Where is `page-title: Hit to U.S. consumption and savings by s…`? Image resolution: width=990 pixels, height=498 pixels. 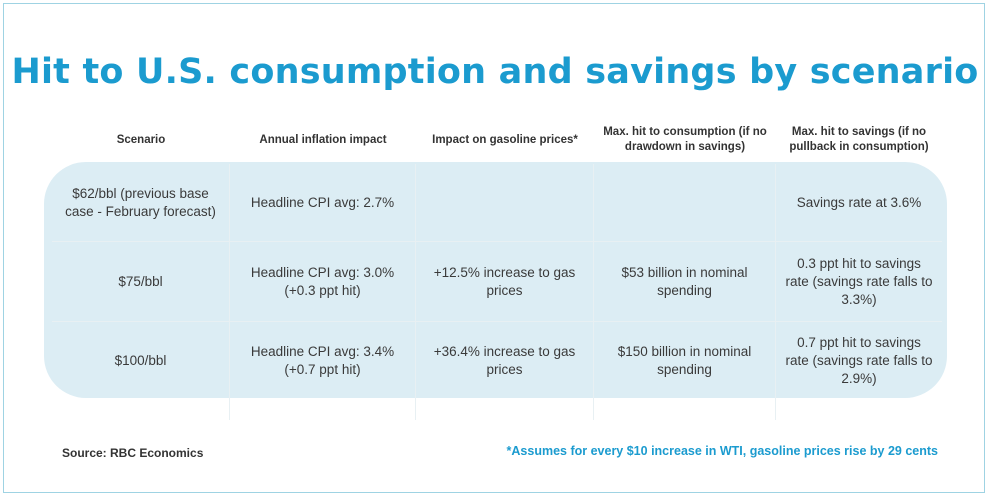
page-title: Hit to U.S. consumption and savings by s… is located at coordinates (495, 72).